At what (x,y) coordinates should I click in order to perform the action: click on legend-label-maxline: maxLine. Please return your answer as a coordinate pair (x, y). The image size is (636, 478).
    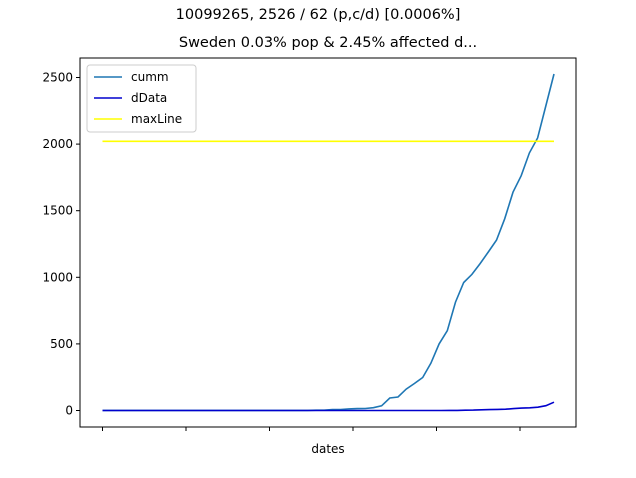
    Looking at the image, I should click on (156, 119).